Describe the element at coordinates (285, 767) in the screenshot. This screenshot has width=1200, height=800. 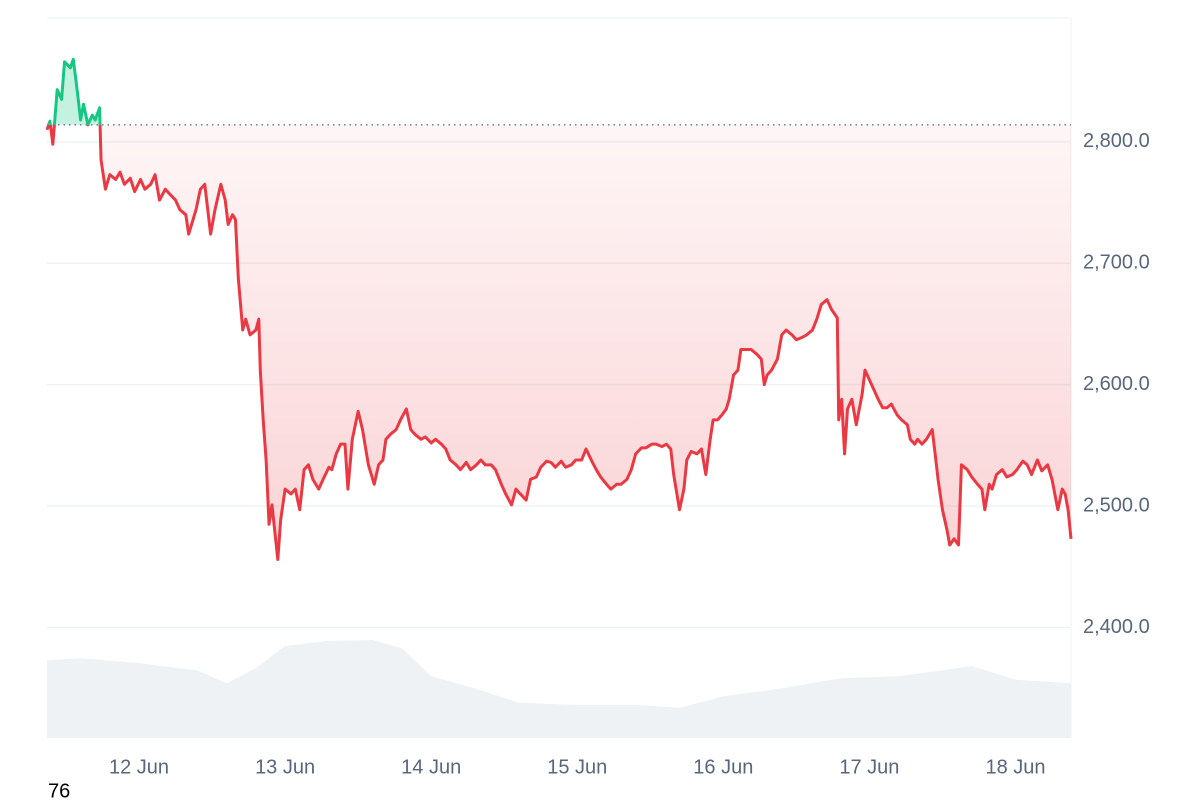
I see `x-tick-label: 13 Jun` at that location.